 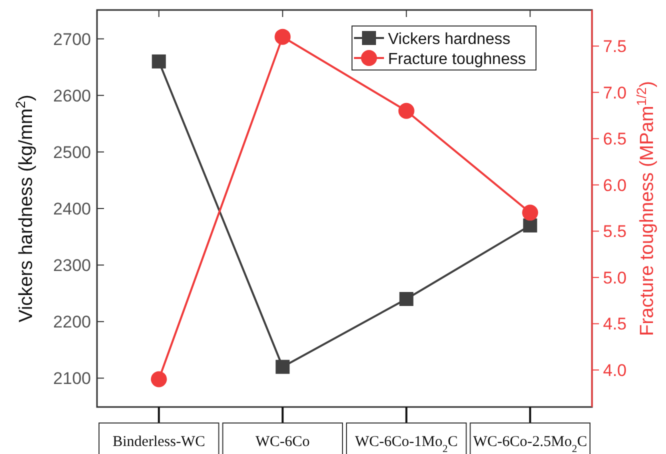 What do you see at coordinates (530, 444) in the screenshot?
I see `x-tick-label: WC-6Co-2.5Mo$_{2}$C` at bounding box center [530, 444].